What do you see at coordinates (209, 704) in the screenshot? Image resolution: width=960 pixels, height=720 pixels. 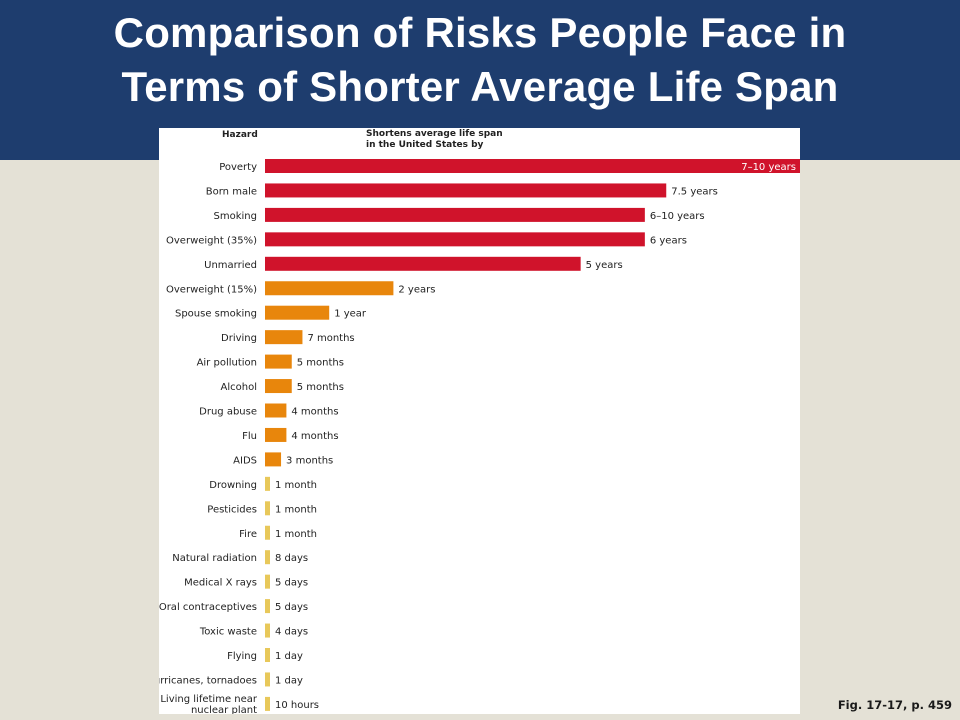 I see `category-label: Living lifetime near nuclear plant` at bounding box center [209, 704].